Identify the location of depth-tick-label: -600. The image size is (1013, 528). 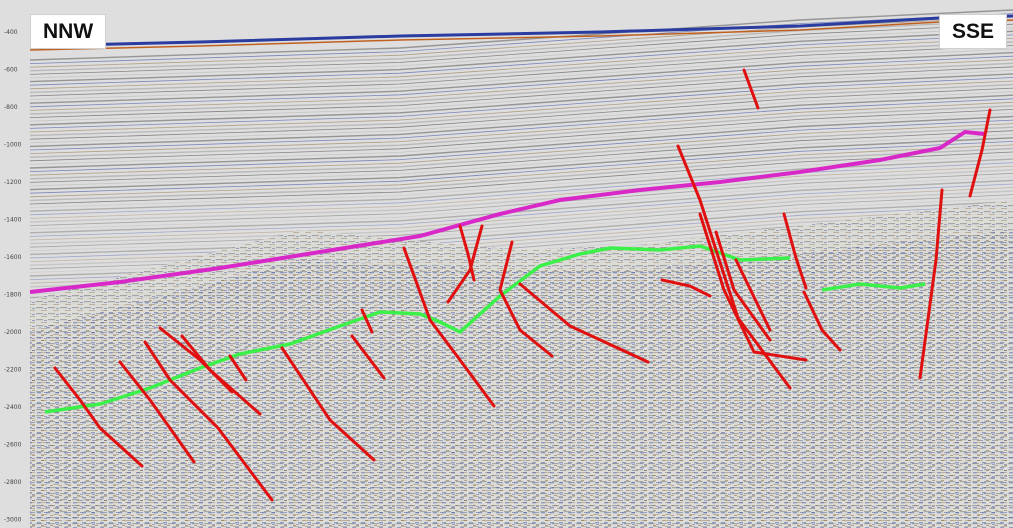
(11, 70).